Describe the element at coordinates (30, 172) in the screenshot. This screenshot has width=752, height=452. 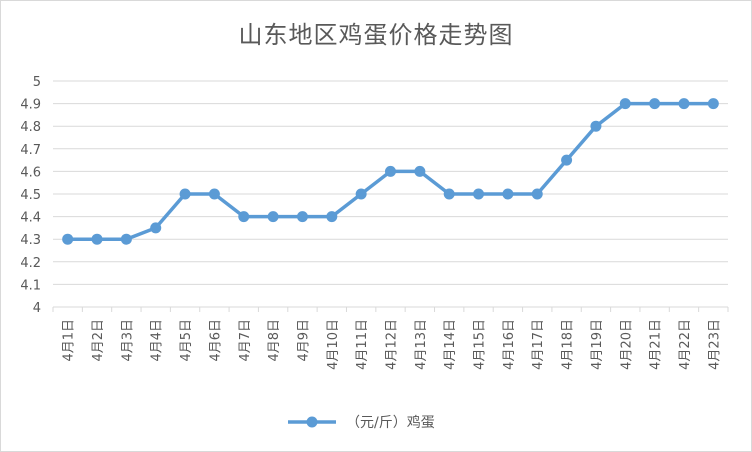
I see `y-tick-label: 4.6` at that location.